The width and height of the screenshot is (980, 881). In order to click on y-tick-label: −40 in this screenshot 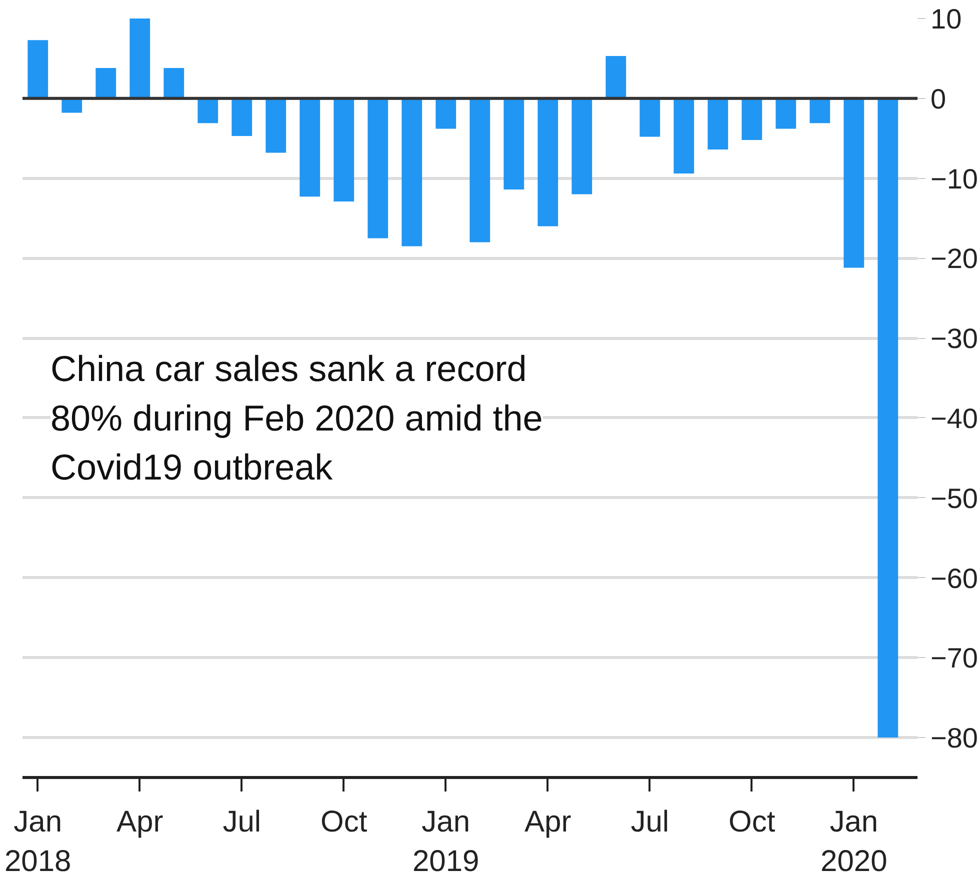, I will do `click(954, 418)`.